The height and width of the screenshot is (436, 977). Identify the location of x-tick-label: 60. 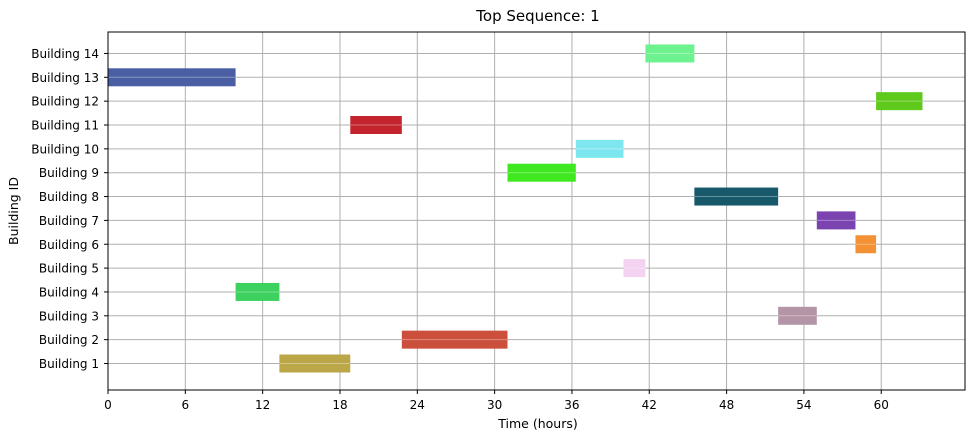
(881, 405).